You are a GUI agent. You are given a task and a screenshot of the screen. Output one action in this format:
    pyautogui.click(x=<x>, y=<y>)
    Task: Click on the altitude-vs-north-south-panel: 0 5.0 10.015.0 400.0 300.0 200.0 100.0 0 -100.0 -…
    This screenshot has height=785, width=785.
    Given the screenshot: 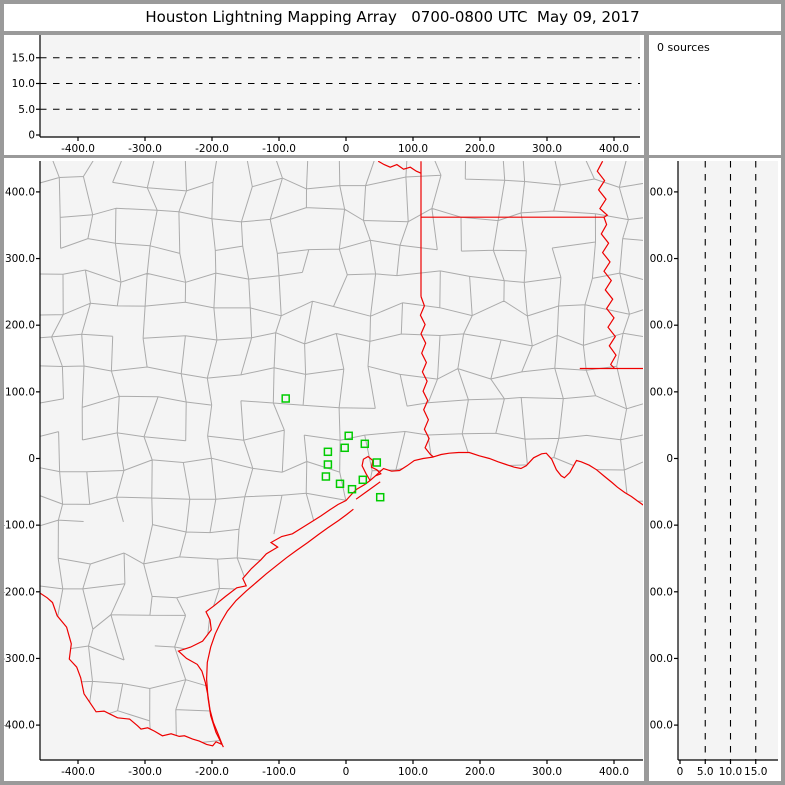 What is the action you would take?
    pyautogui.click(x=715, y=469)
    